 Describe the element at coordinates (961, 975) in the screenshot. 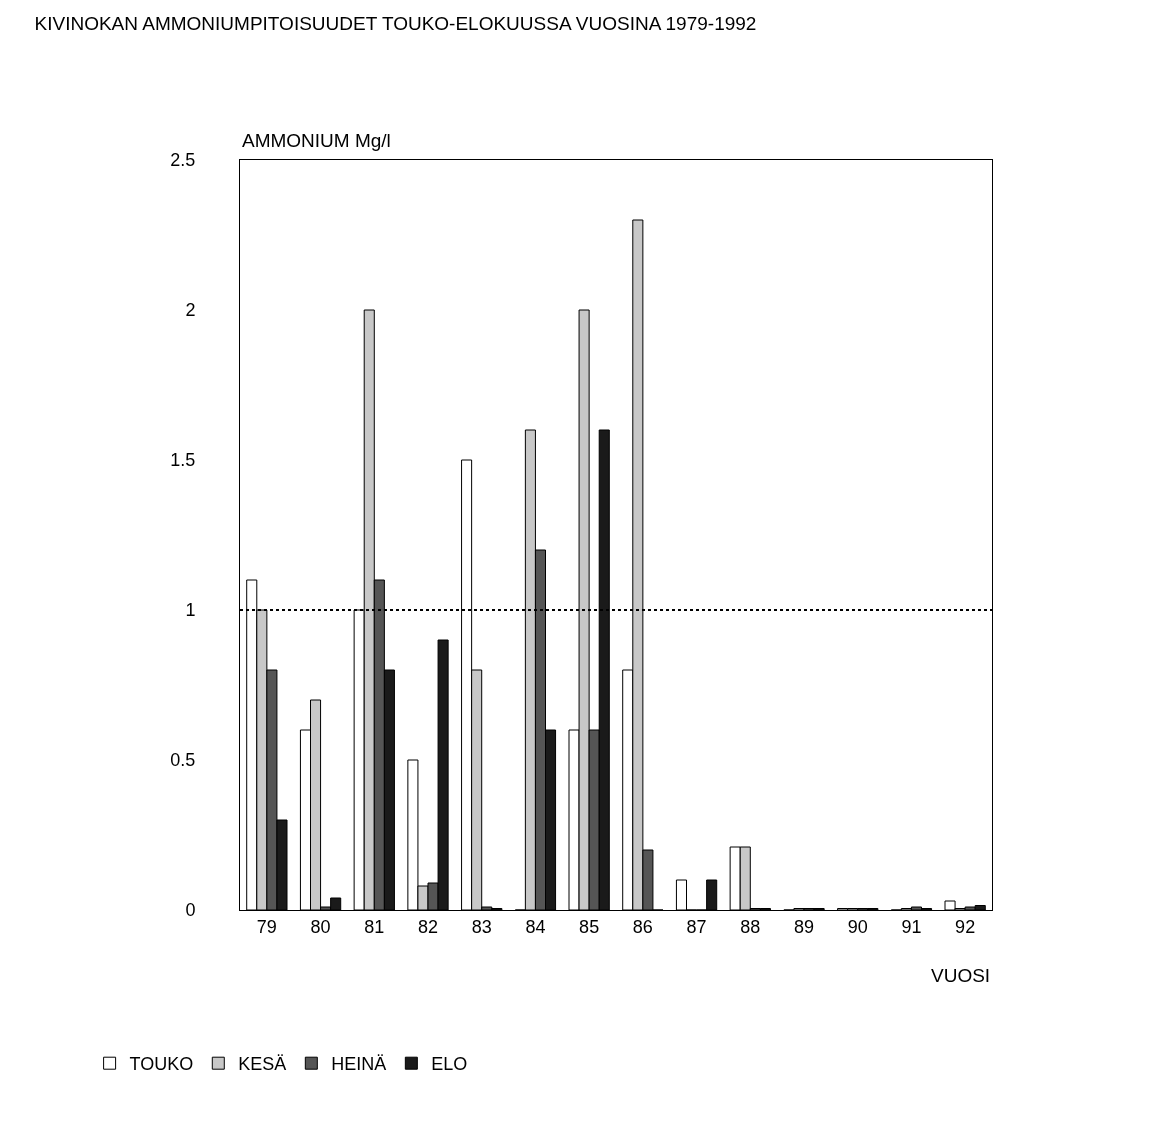

I see `x-axis-title: VUOSI` at that location.